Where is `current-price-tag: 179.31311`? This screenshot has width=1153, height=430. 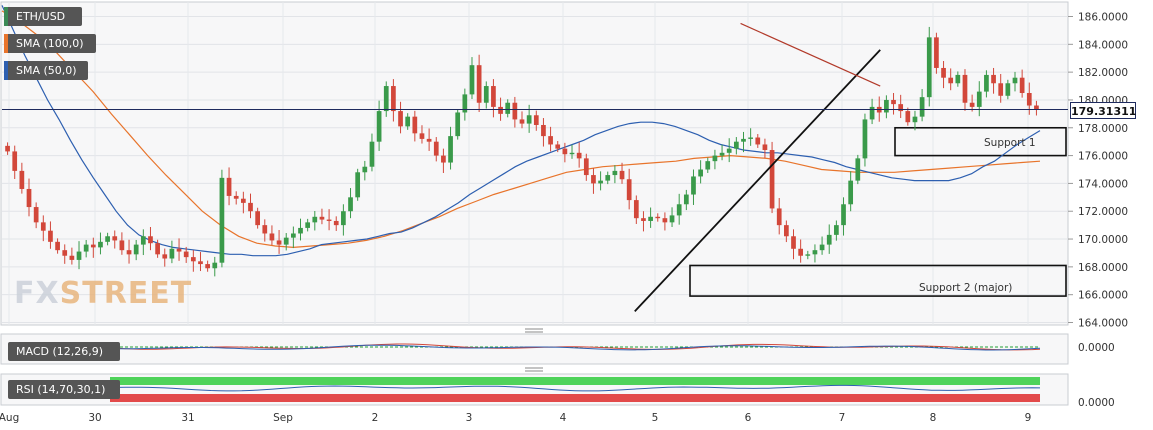
current-price-tag: 179.31311 is located at coordinates (1103, 110).